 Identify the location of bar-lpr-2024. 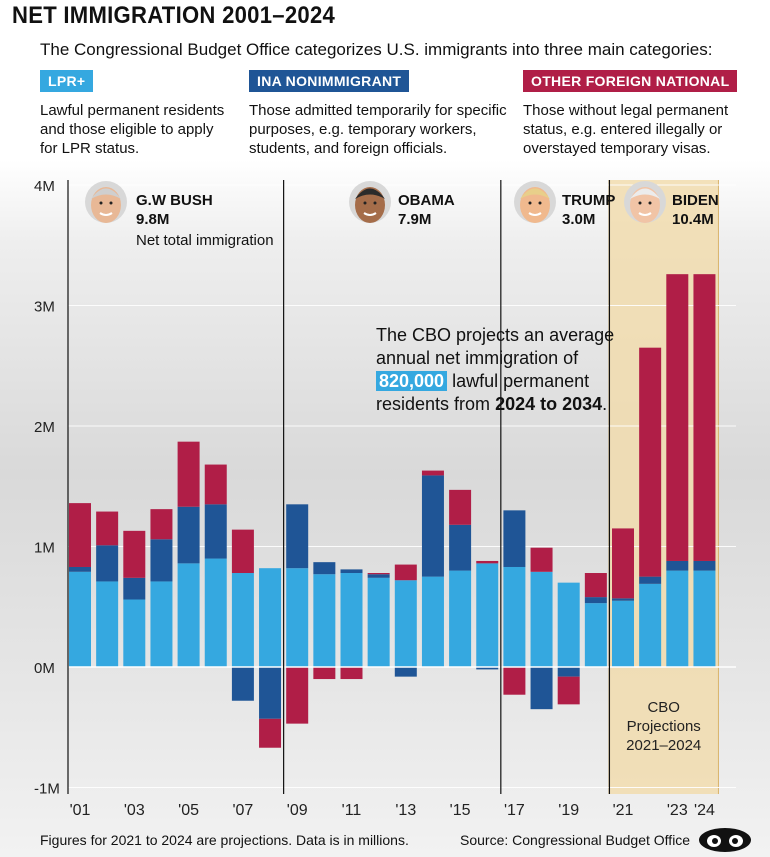
(704, 618).